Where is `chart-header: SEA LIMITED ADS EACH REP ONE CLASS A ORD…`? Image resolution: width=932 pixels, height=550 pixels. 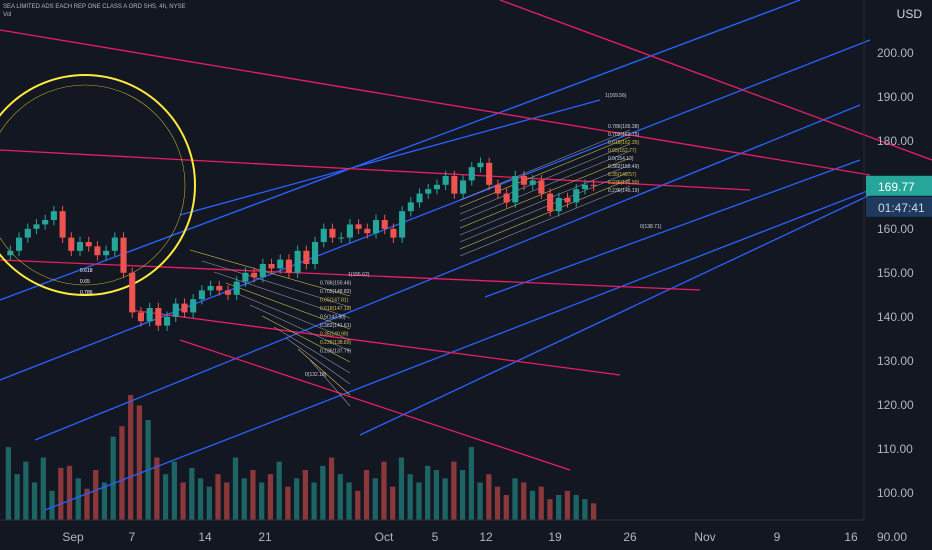 chart-header: SEA LIMITED ADS EACH REP ONE CLASS A ORD… is located at coordinates (94, 11).